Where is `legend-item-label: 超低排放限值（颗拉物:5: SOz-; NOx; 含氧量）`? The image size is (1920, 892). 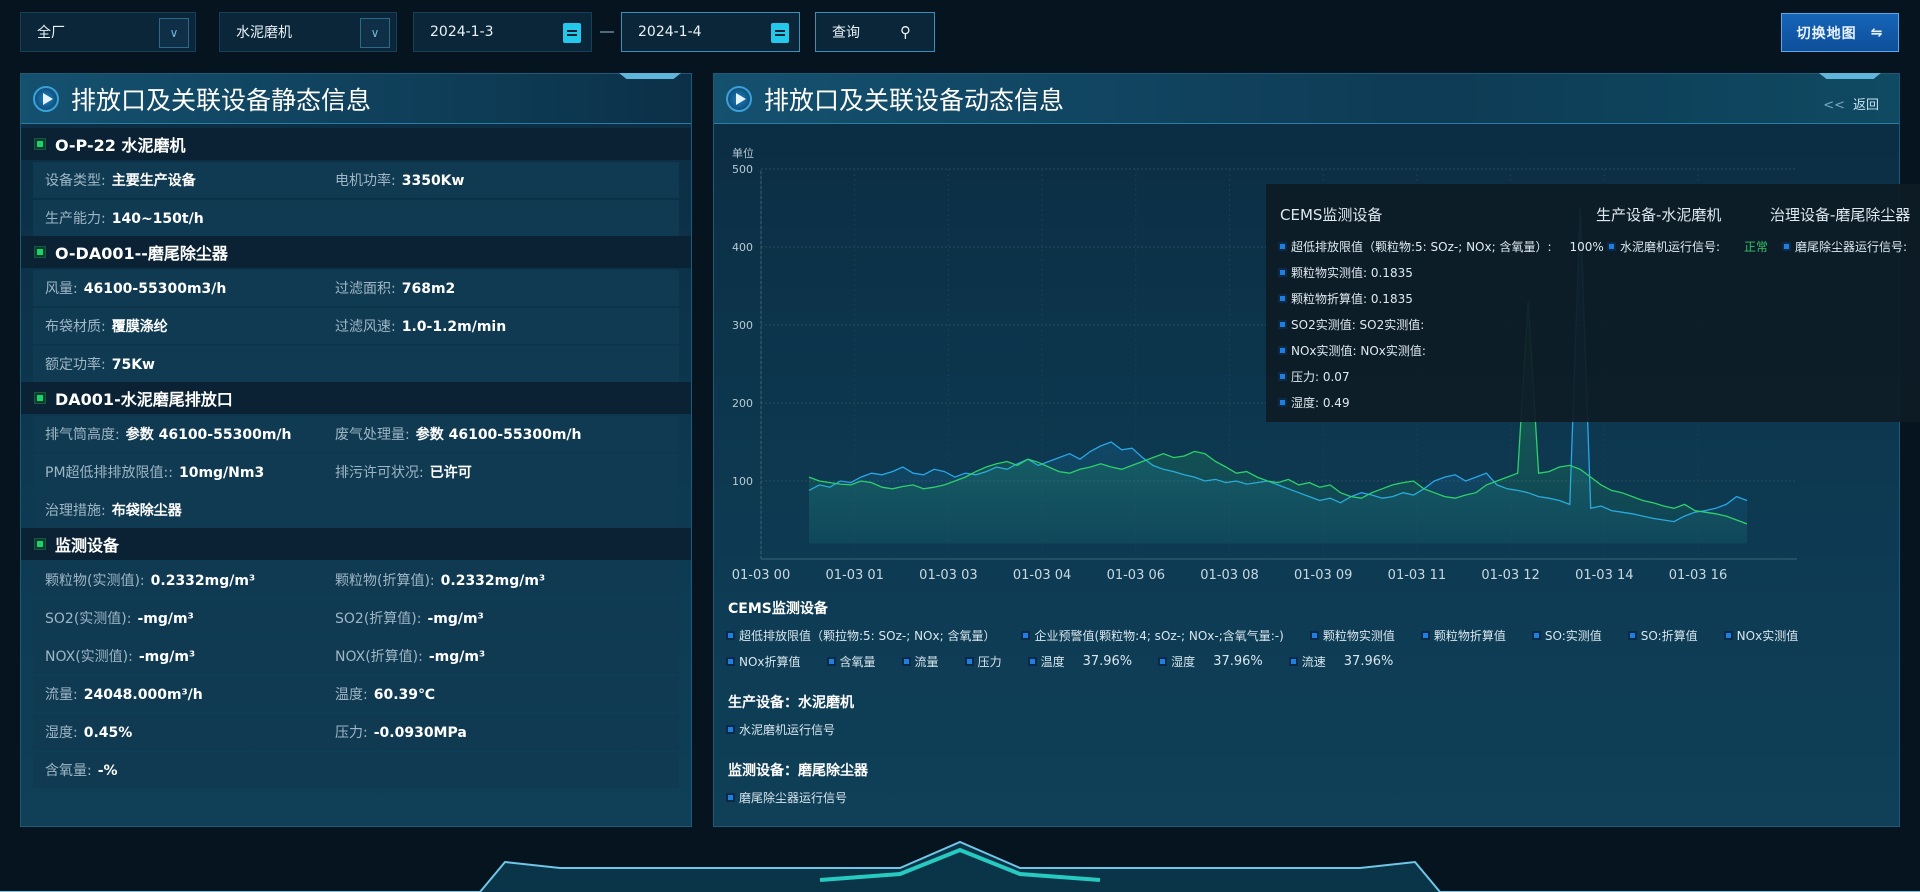 legend-item-label: 超低排放限值（颗拉物:5: SOz-; NOx; 含氧量） is located at coordinates (867, 636).